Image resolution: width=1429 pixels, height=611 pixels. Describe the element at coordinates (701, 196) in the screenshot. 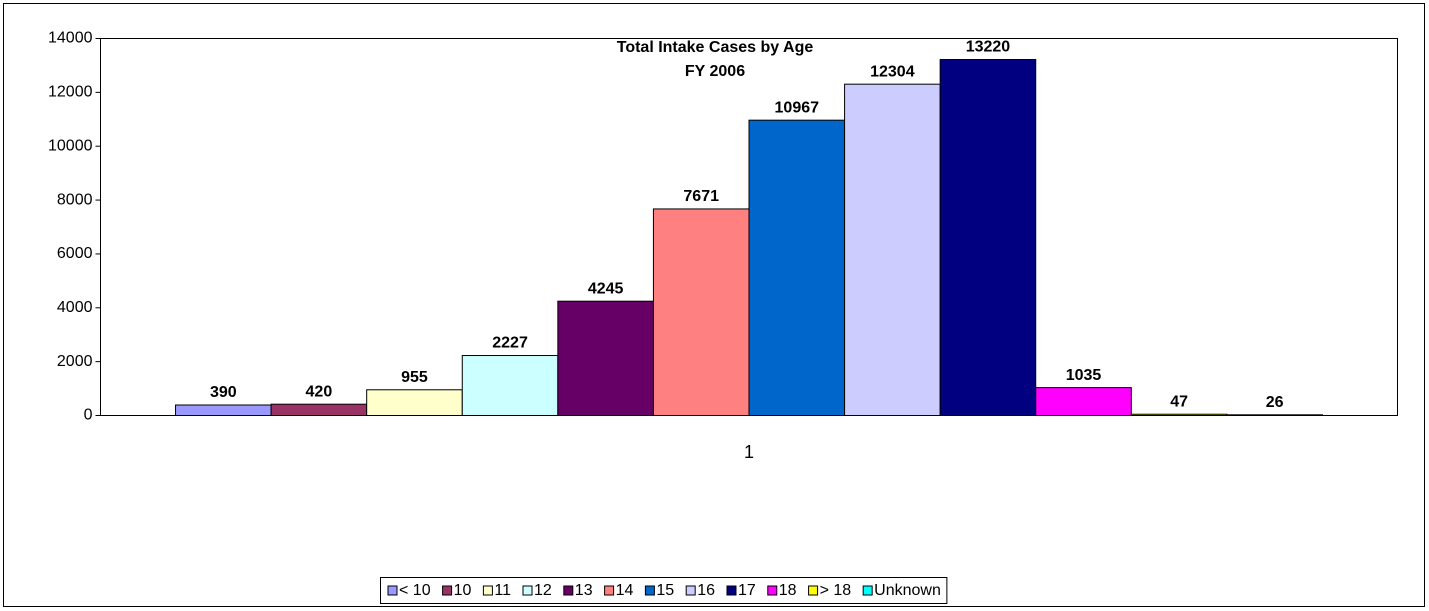

I see `data-label: 7671` at that location.